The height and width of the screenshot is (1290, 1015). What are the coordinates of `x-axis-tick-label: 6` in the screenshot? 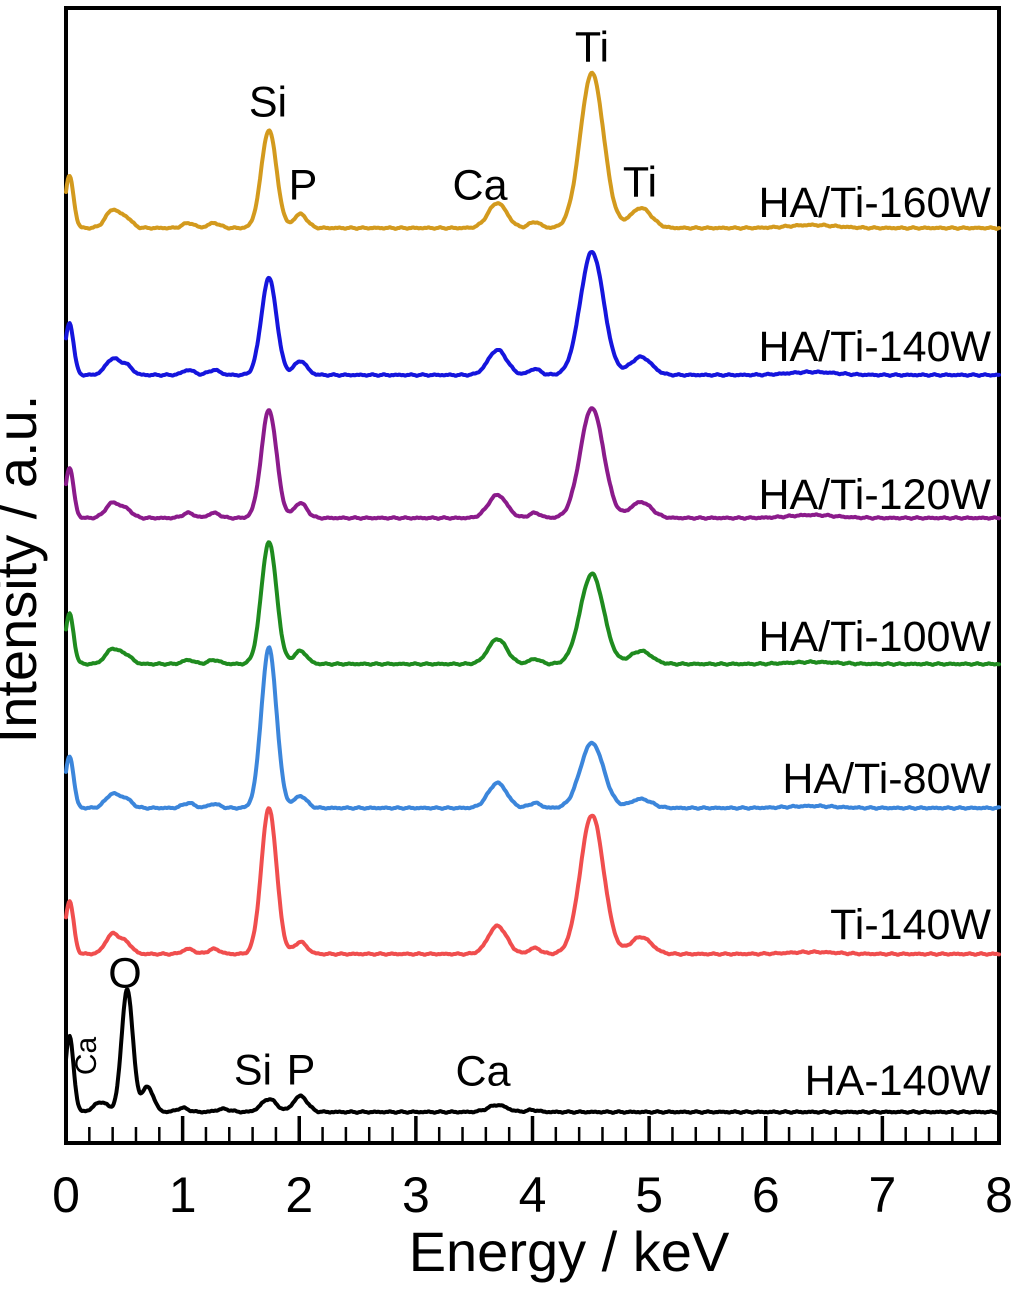 It's located at (766, 1195).